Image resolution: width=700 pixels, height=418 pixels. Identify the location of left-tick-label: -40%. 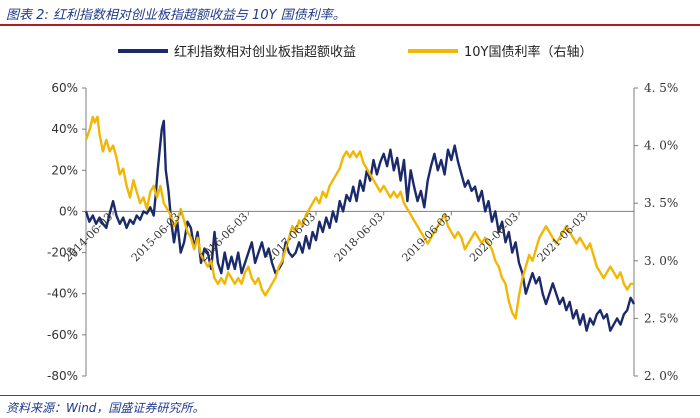
(62, 294).